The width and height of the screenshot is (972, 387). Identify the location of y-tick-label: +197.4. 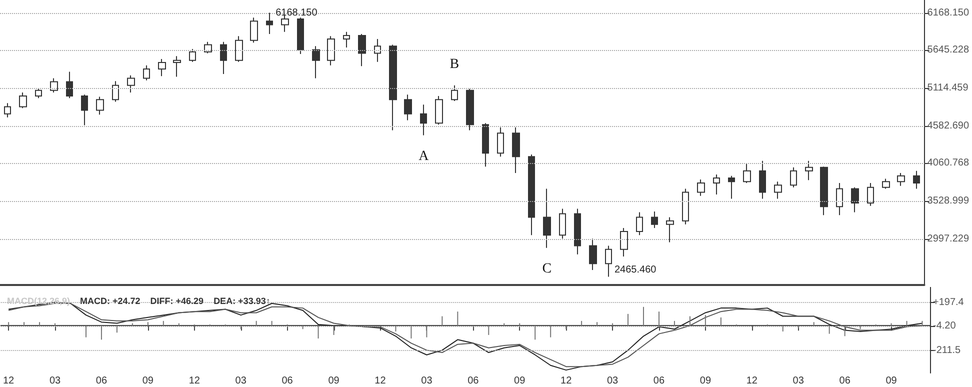
(948, 302).